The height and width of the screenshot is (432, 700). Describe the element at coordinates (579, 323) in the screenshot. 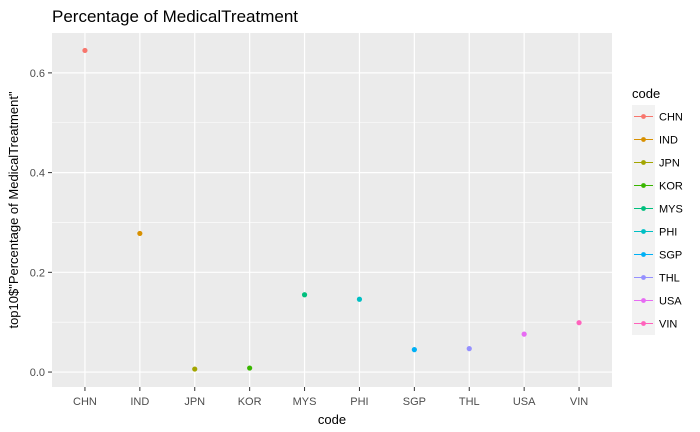

I see `data-point-vin` at that location.